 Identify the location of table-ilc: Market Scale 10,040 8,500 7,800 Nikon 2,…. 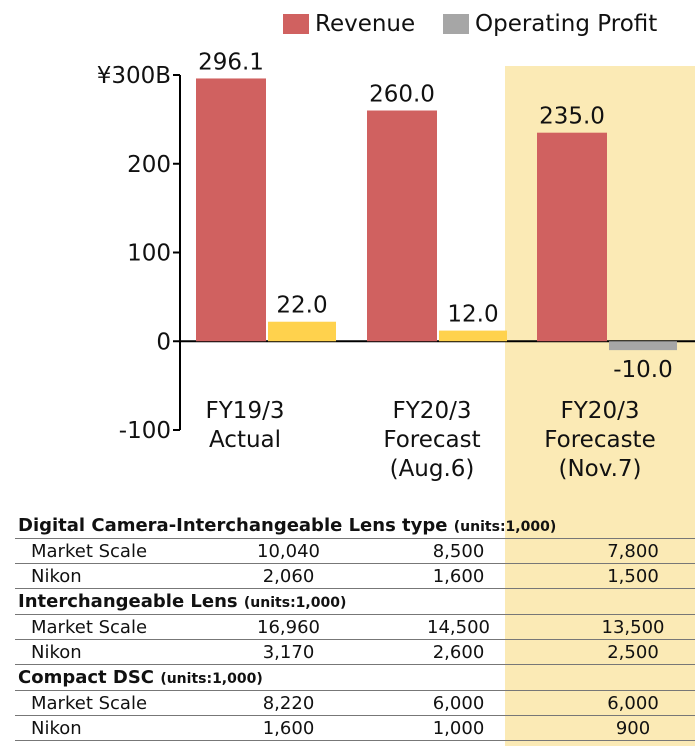
(355, 563).